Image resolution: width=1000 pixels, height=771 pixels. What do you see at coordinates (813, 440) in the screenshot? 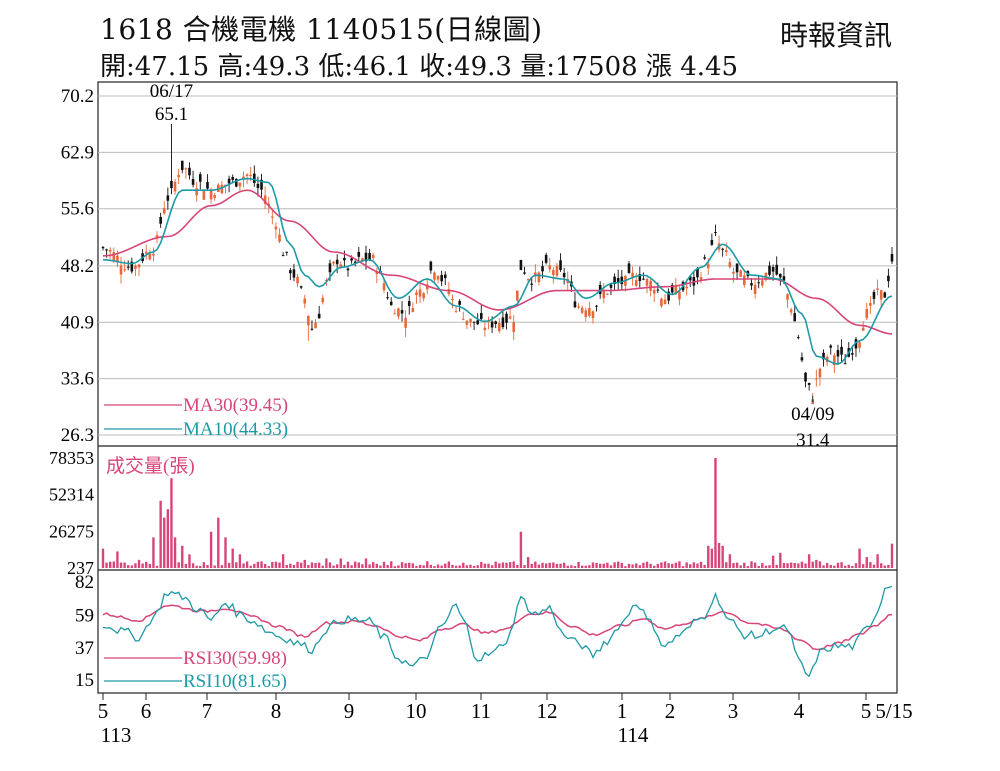
I see `low-value-label: 31.4` at bounding box center [813, 440].